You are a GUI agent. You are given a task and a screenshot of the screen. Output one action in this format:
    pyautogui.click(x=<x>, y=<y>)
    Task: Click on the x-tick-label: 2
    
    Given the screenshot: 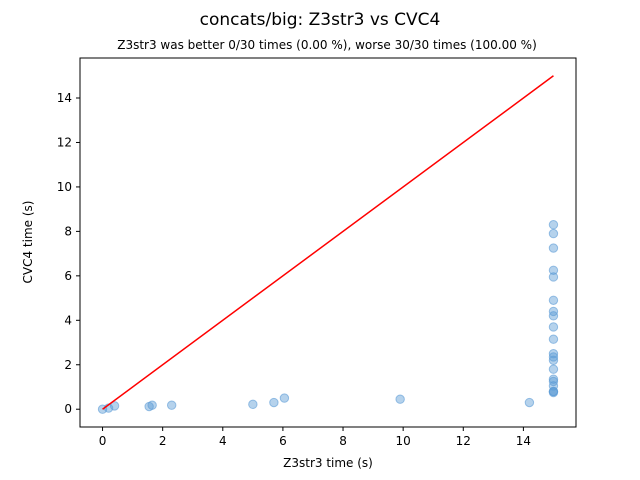 What is the action you would take?
    pyautogui.click(x=163, y=441)
    